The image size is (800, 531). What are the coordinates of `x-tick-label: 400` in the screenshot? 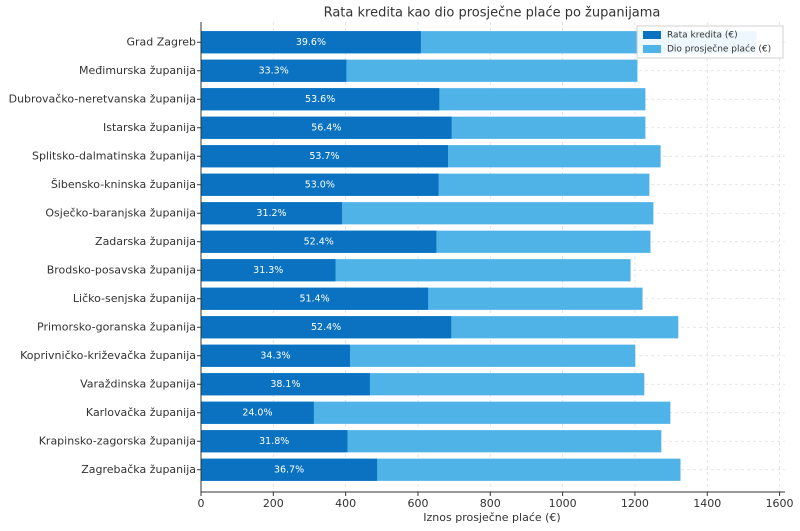 It's located at (345, 503).